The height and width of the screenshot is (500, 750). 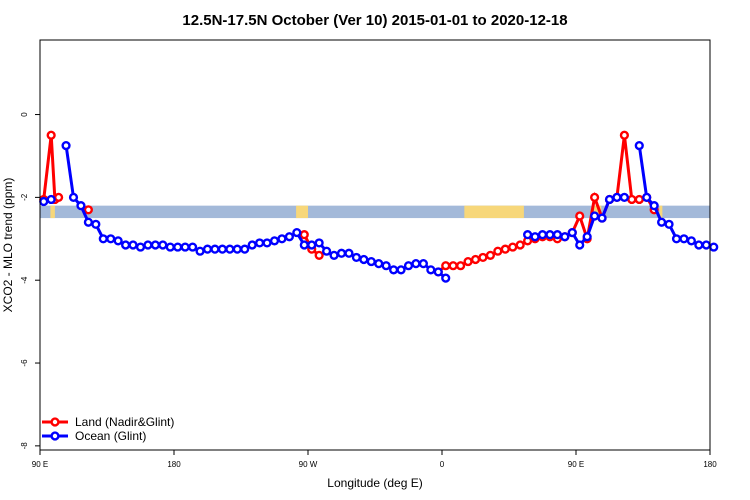 I want to click on y-axis: 0 -2 -4 -6 -8, so click(x=30, y=281).